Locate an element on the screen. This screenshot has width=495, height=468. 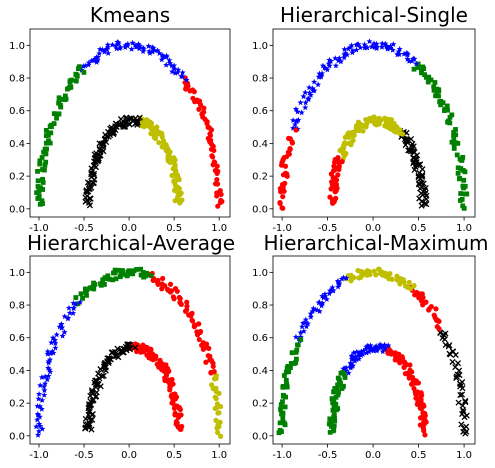
y-tick-label: 0.0 is located at coordinates (260, 209).